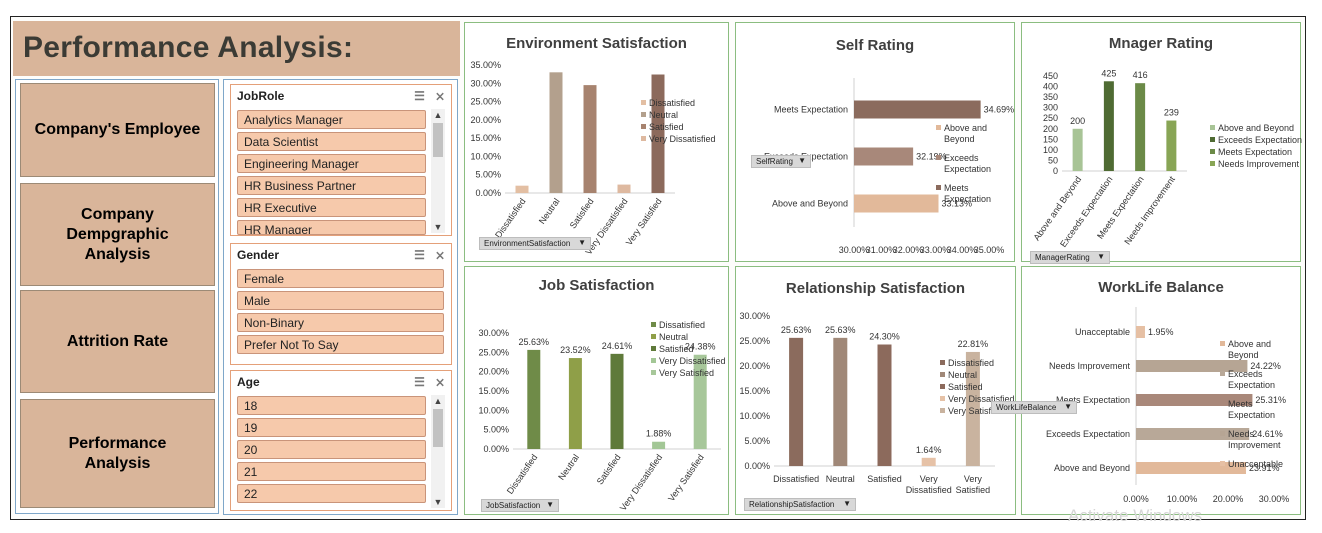 This screenshot has height=533, width=1322. I want to click on y-tick-label: 35.00%, so click(485, 65).